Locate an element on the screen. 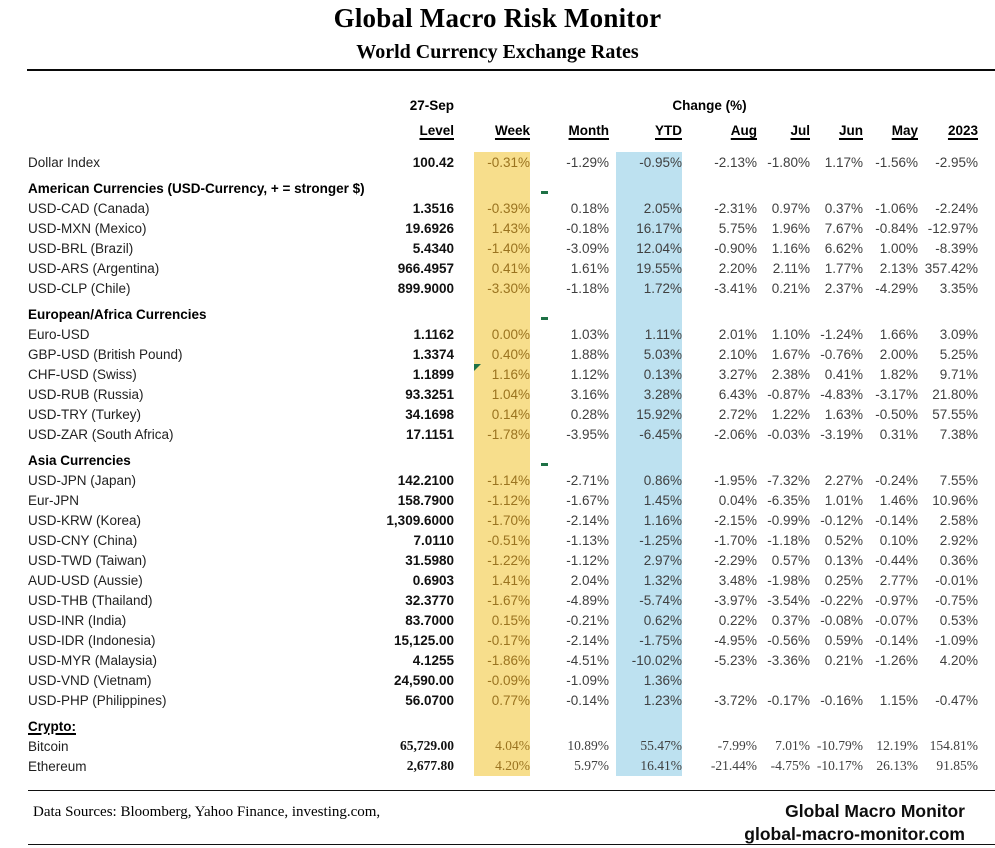  col-header-level: Level is located at coordinates (436, 130).